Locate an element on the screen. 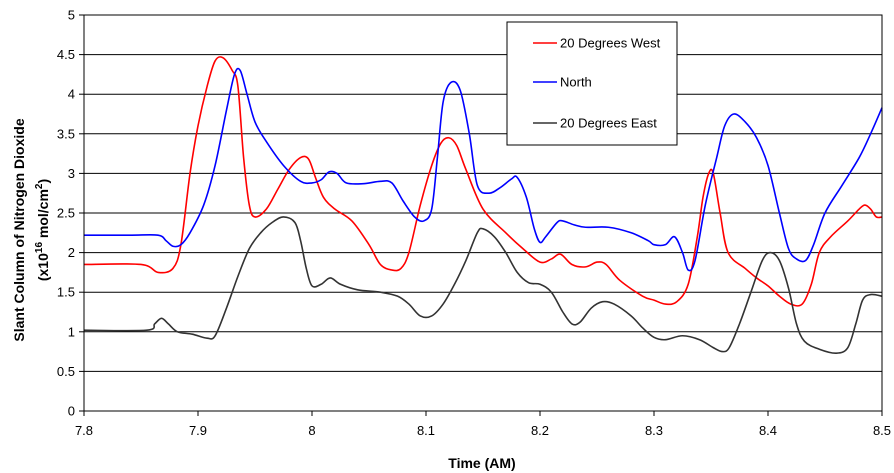 This screenshot has width=894, height=473. x-tick-label: 8 is located at coordinates (311, 430).